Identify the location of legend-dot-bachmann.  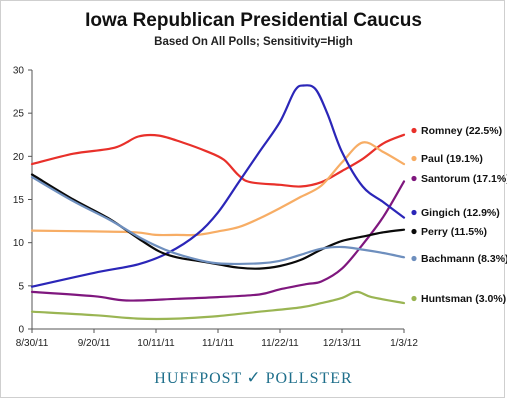
(414, 258).